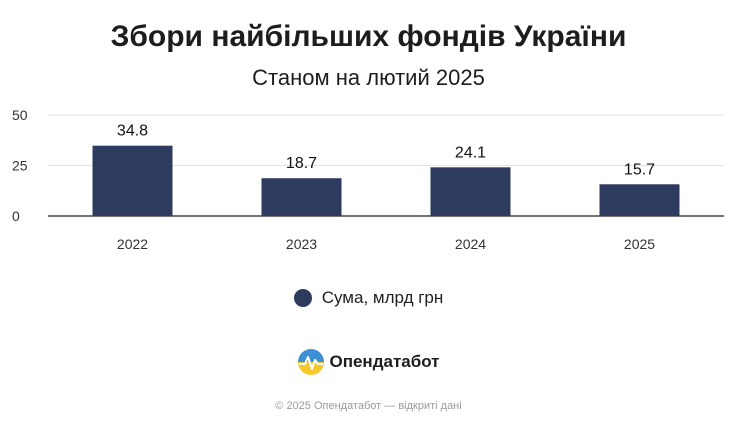  I want to click on data-label: 24.1, so click(470, 152).